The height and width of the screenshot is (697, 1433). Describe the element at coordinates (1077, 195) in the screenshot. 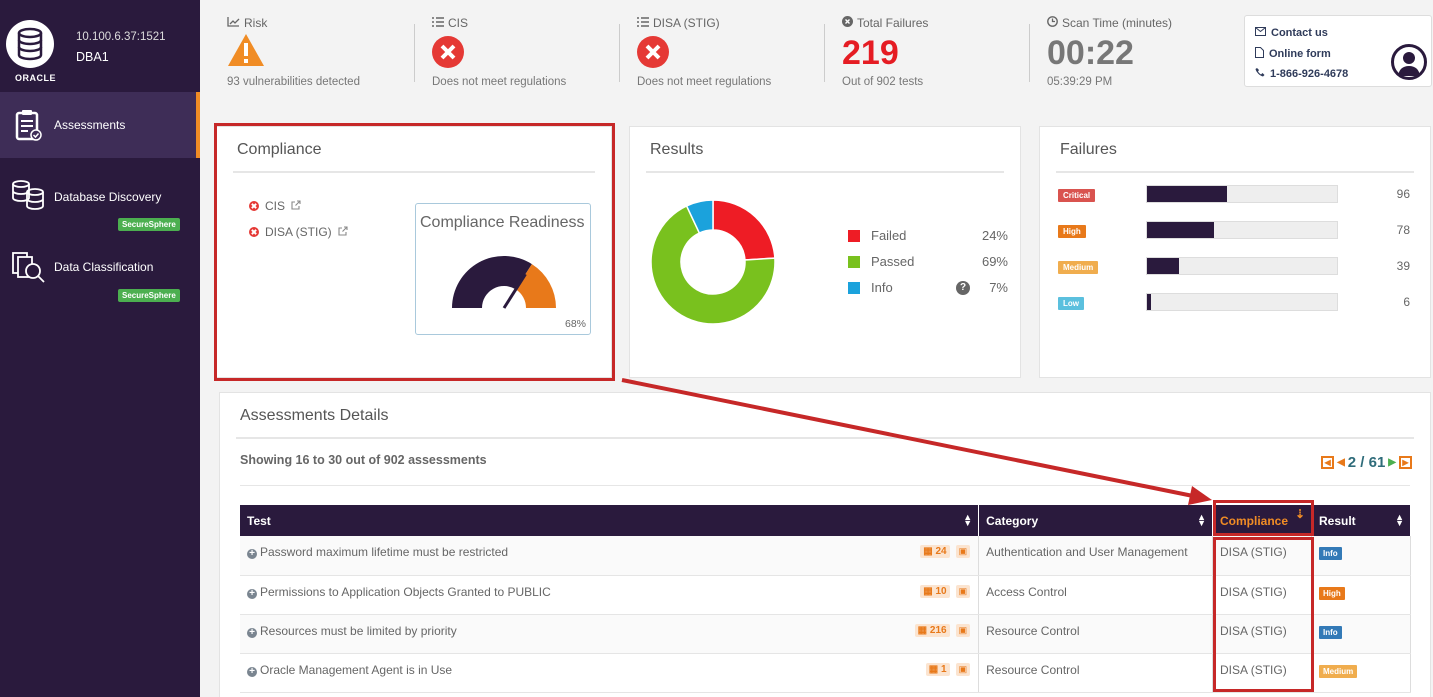

I see `severity-badge: Critical` at that location.